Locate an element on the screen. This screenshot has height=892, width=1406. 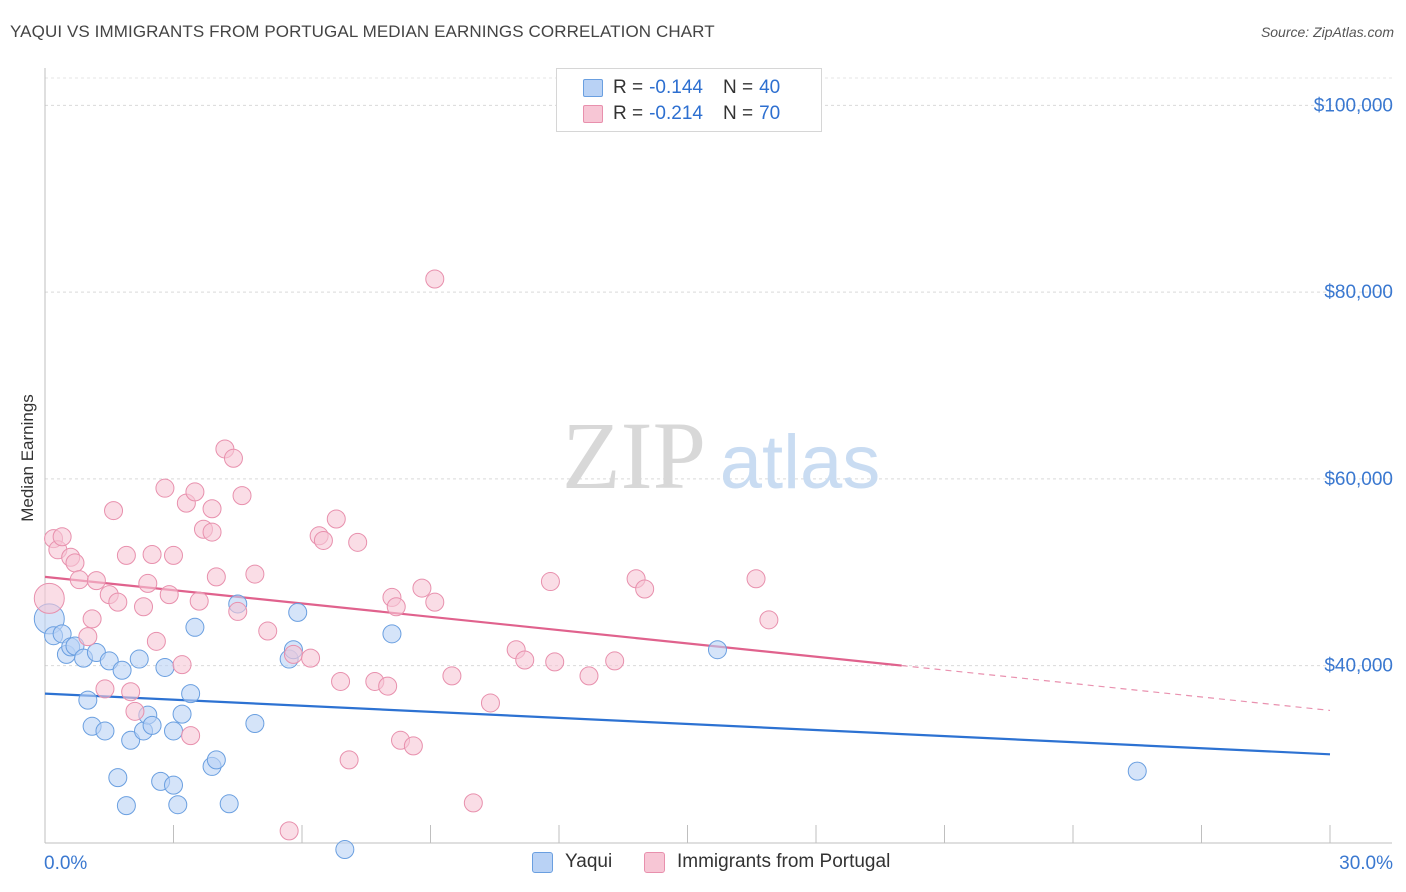
watermark-zip: ZIP is located at coordinates (634, 455).